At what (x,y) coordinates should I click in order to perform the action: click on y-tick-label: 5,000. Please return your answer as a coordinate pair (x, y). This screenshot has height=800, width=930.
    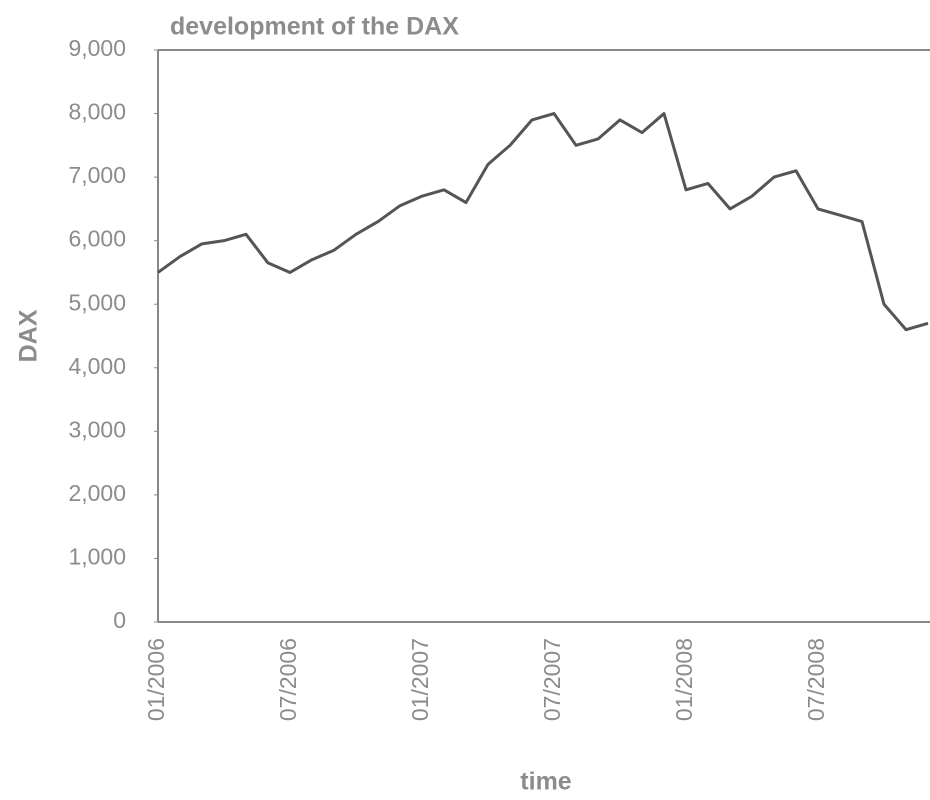
    Looking at the image, I should click on (97, 302).